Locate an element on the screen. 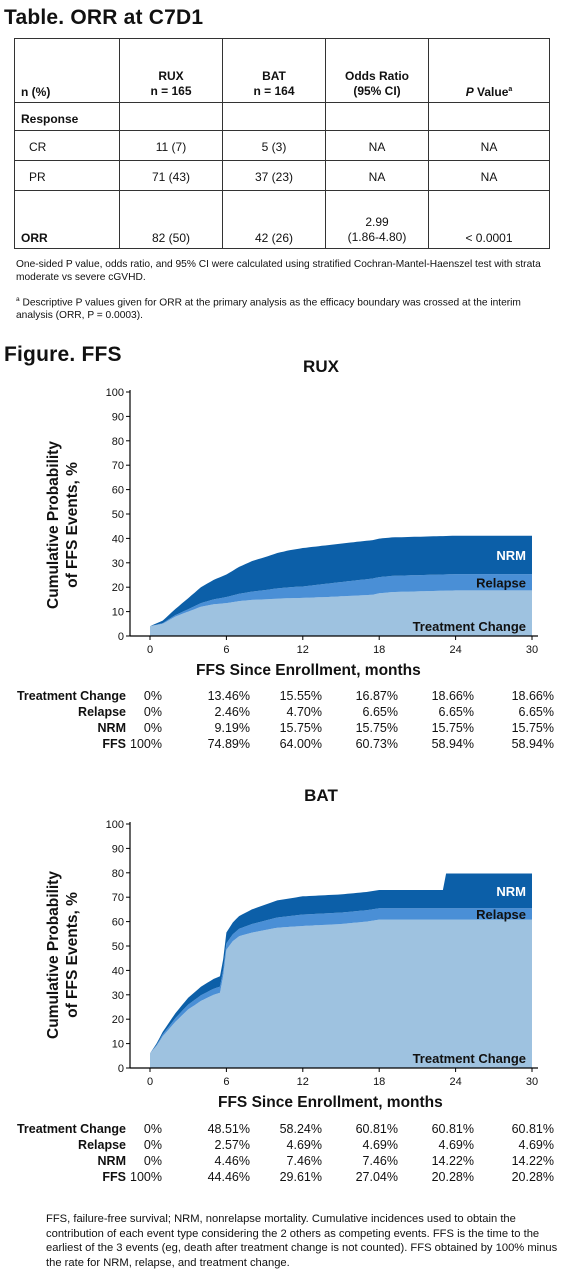  risk-cell: 27.04% is located at coordinates (376, 1177).